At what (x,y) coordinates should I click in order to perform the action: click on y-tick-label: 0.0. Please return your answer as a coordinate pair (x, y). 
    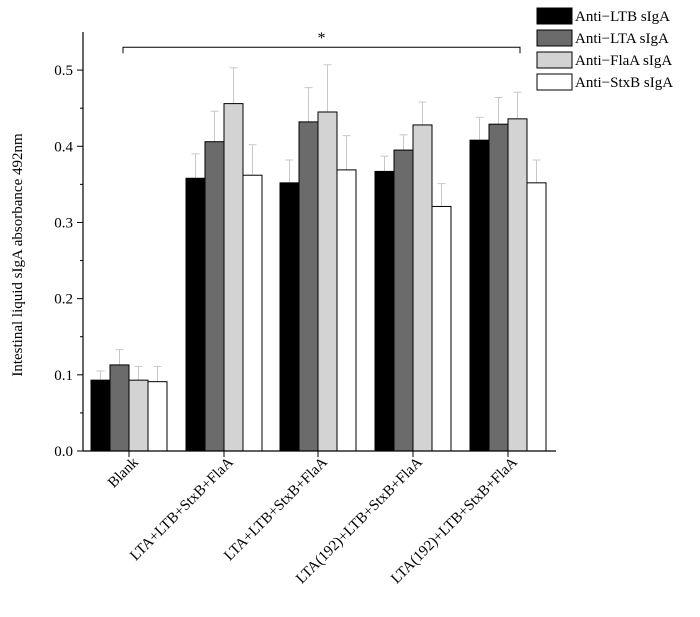
    Looking at the image, I should click on (63, 452).